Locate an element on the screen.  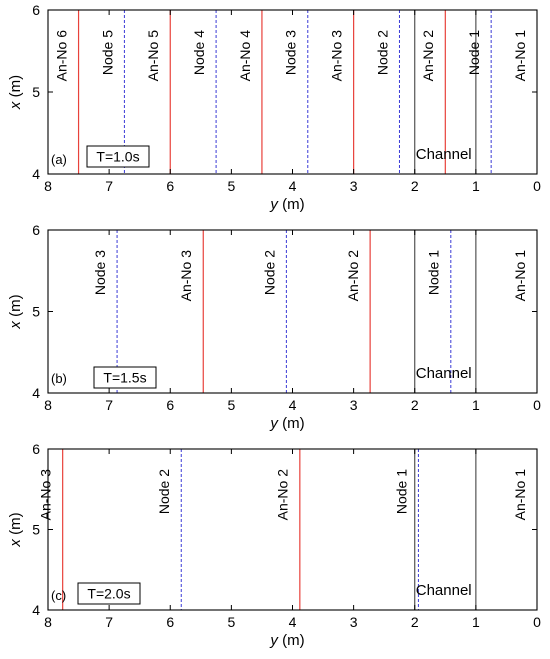
antinode-label: An-No 6 is located at coordinates (61, 56).